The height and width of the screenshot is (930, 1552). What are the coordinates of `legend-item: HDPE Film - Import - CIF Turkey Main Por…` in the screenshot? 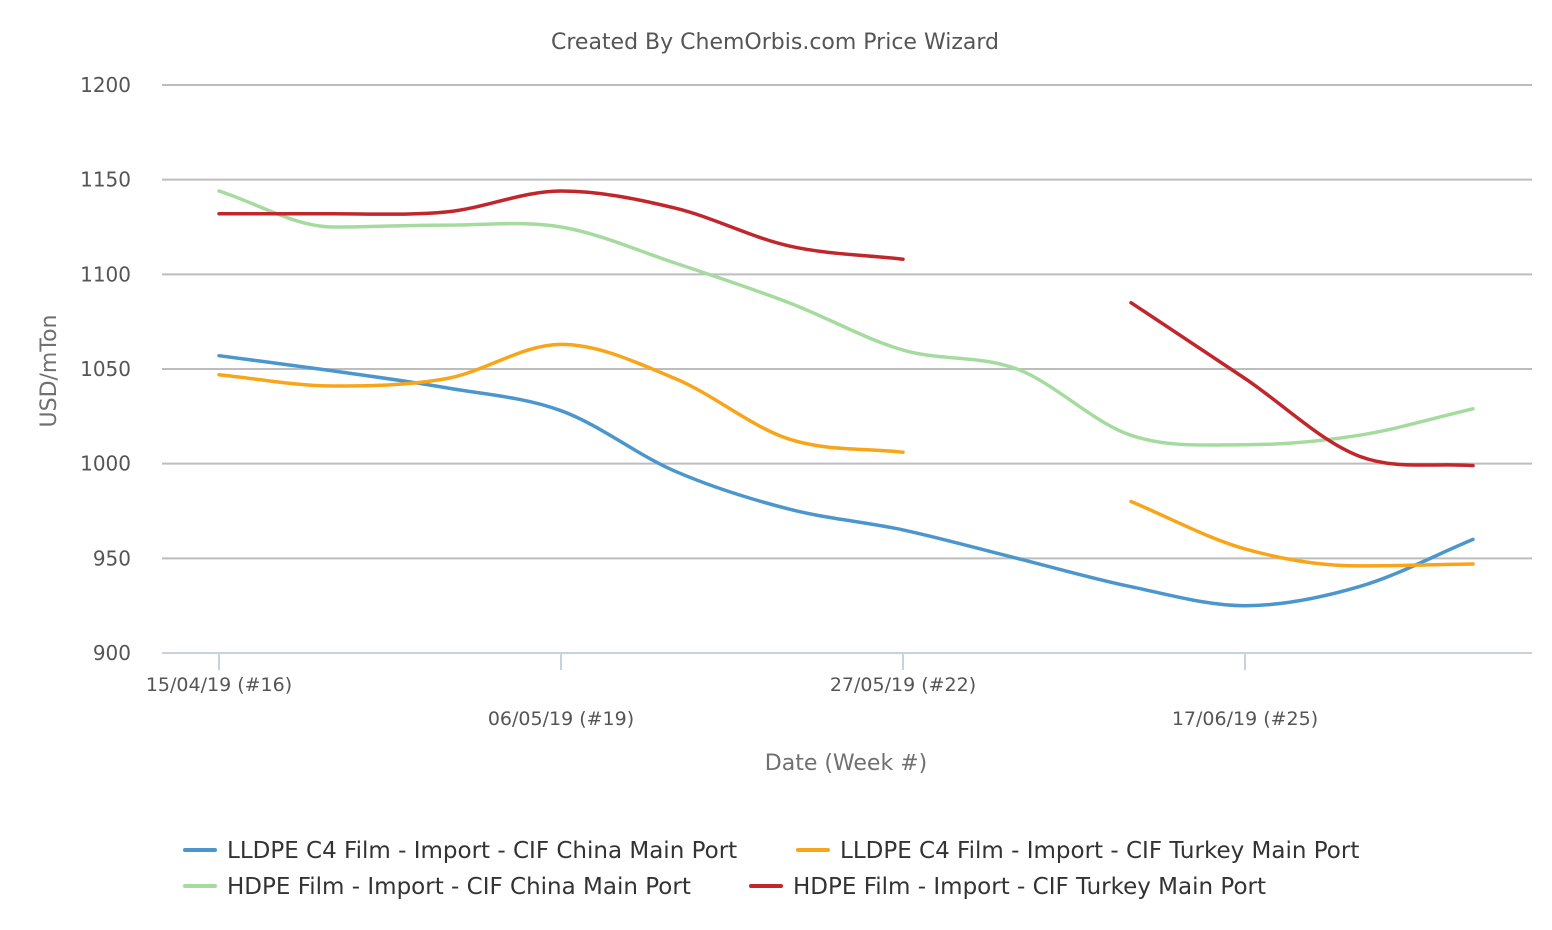 It's located at (1007, 887).